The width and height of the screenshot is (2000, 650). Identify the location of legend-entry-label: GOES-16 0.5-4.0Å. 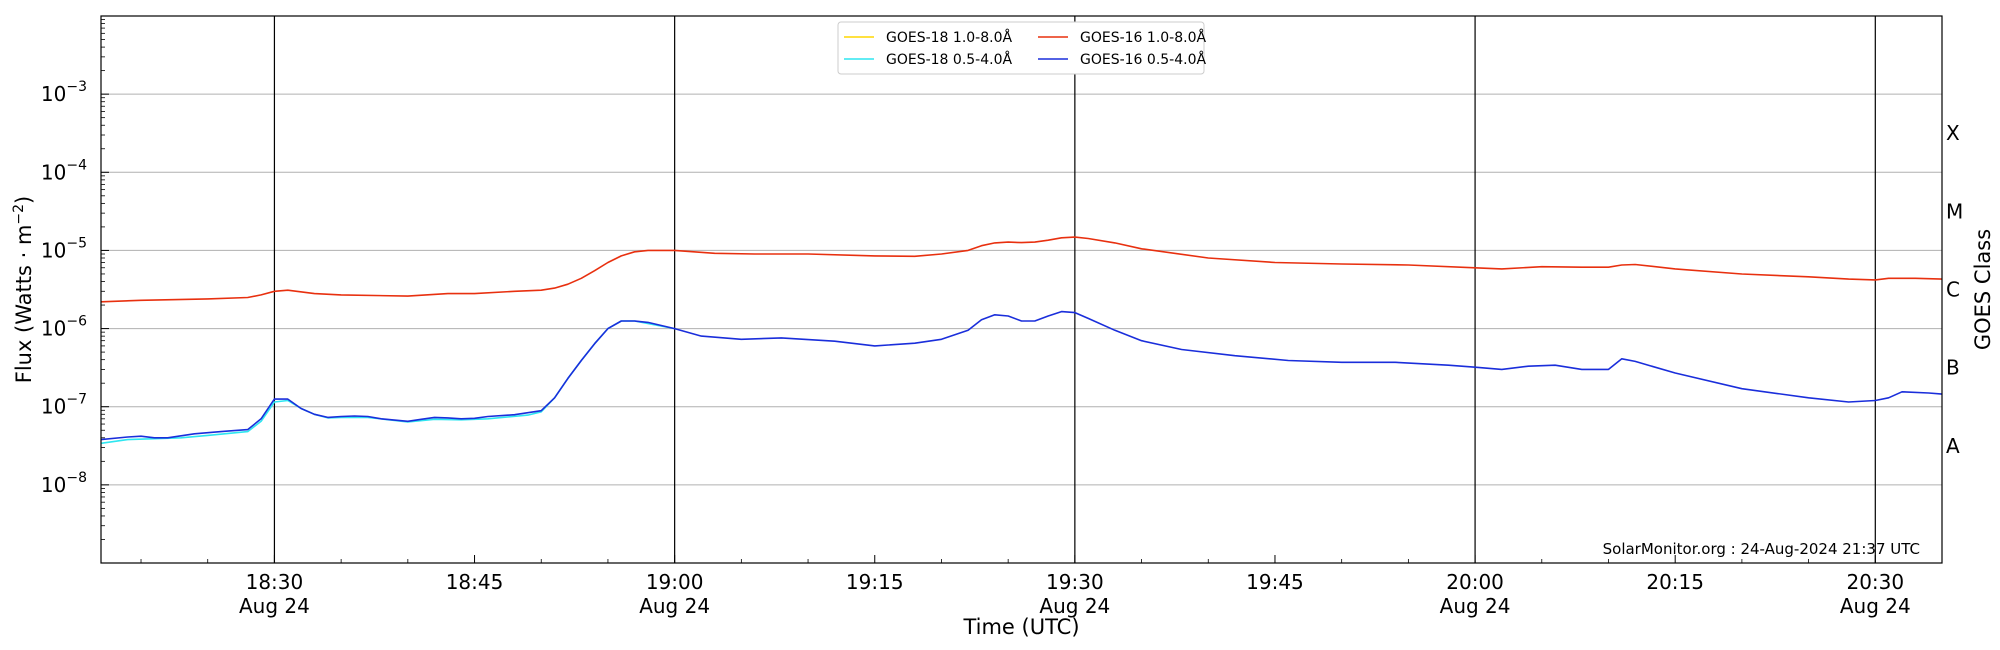
(1143, 59).